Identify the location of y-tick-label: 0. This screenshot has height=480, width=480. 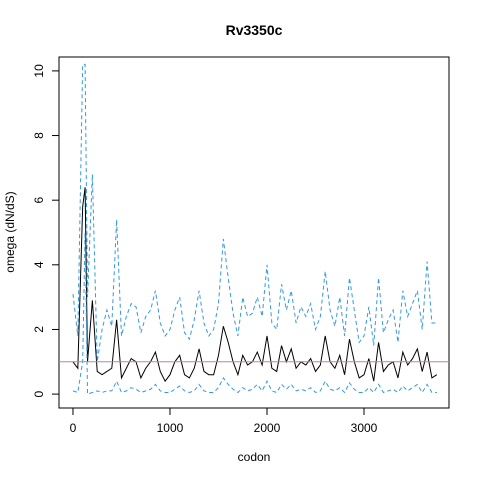
(39, 393).